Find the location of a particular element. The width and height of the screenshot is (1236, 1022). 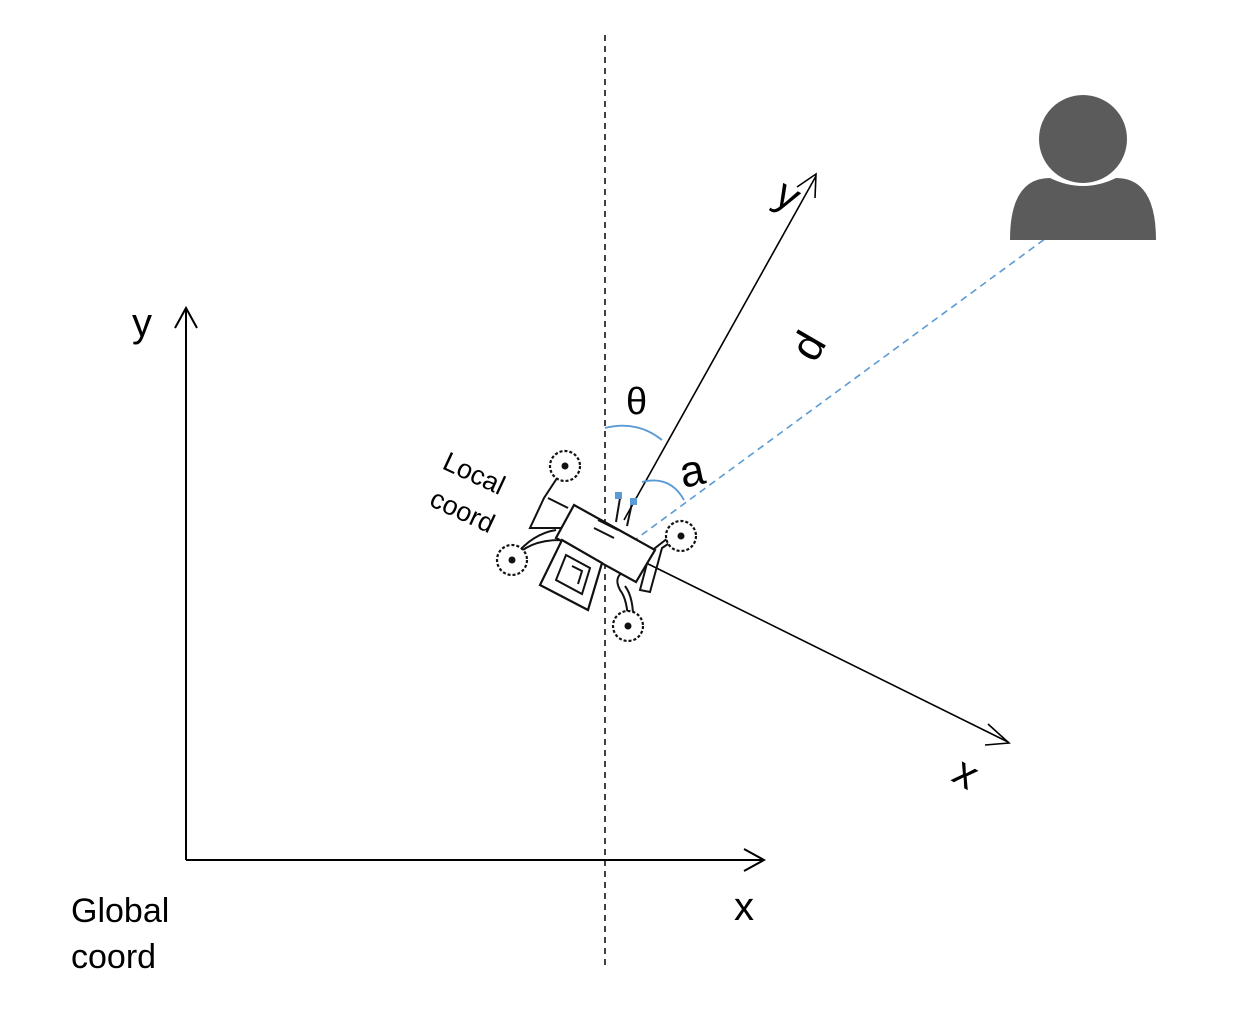

local-x-axis is located at coordinates (816, 647).